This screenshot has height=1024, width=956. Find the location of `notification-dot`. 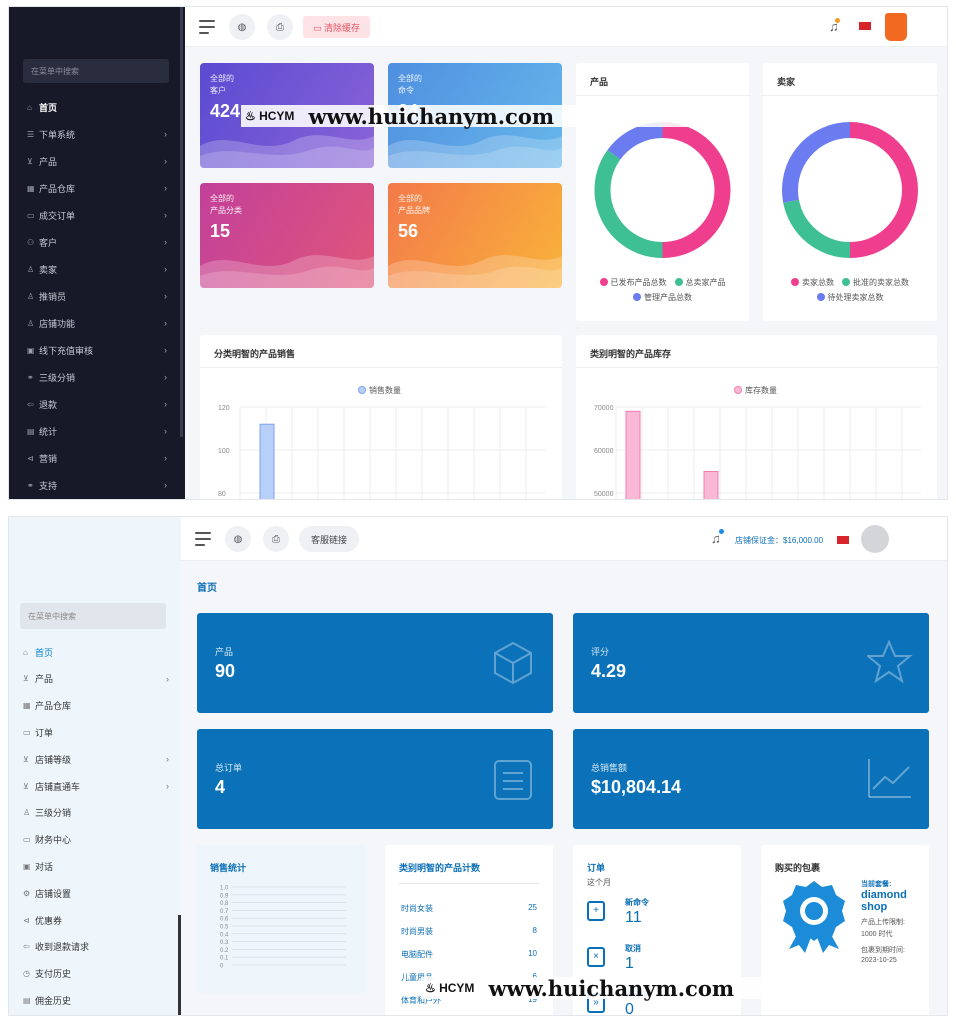

notification-dot is located at coordinates (837, 20).